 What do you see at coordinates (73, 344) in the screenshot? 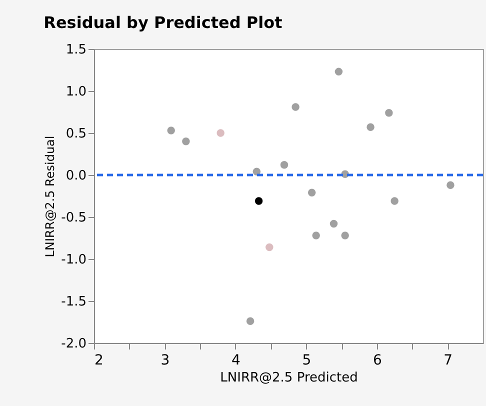
I see `y-tick-label: -2.0` at bounding box center [73, 344].